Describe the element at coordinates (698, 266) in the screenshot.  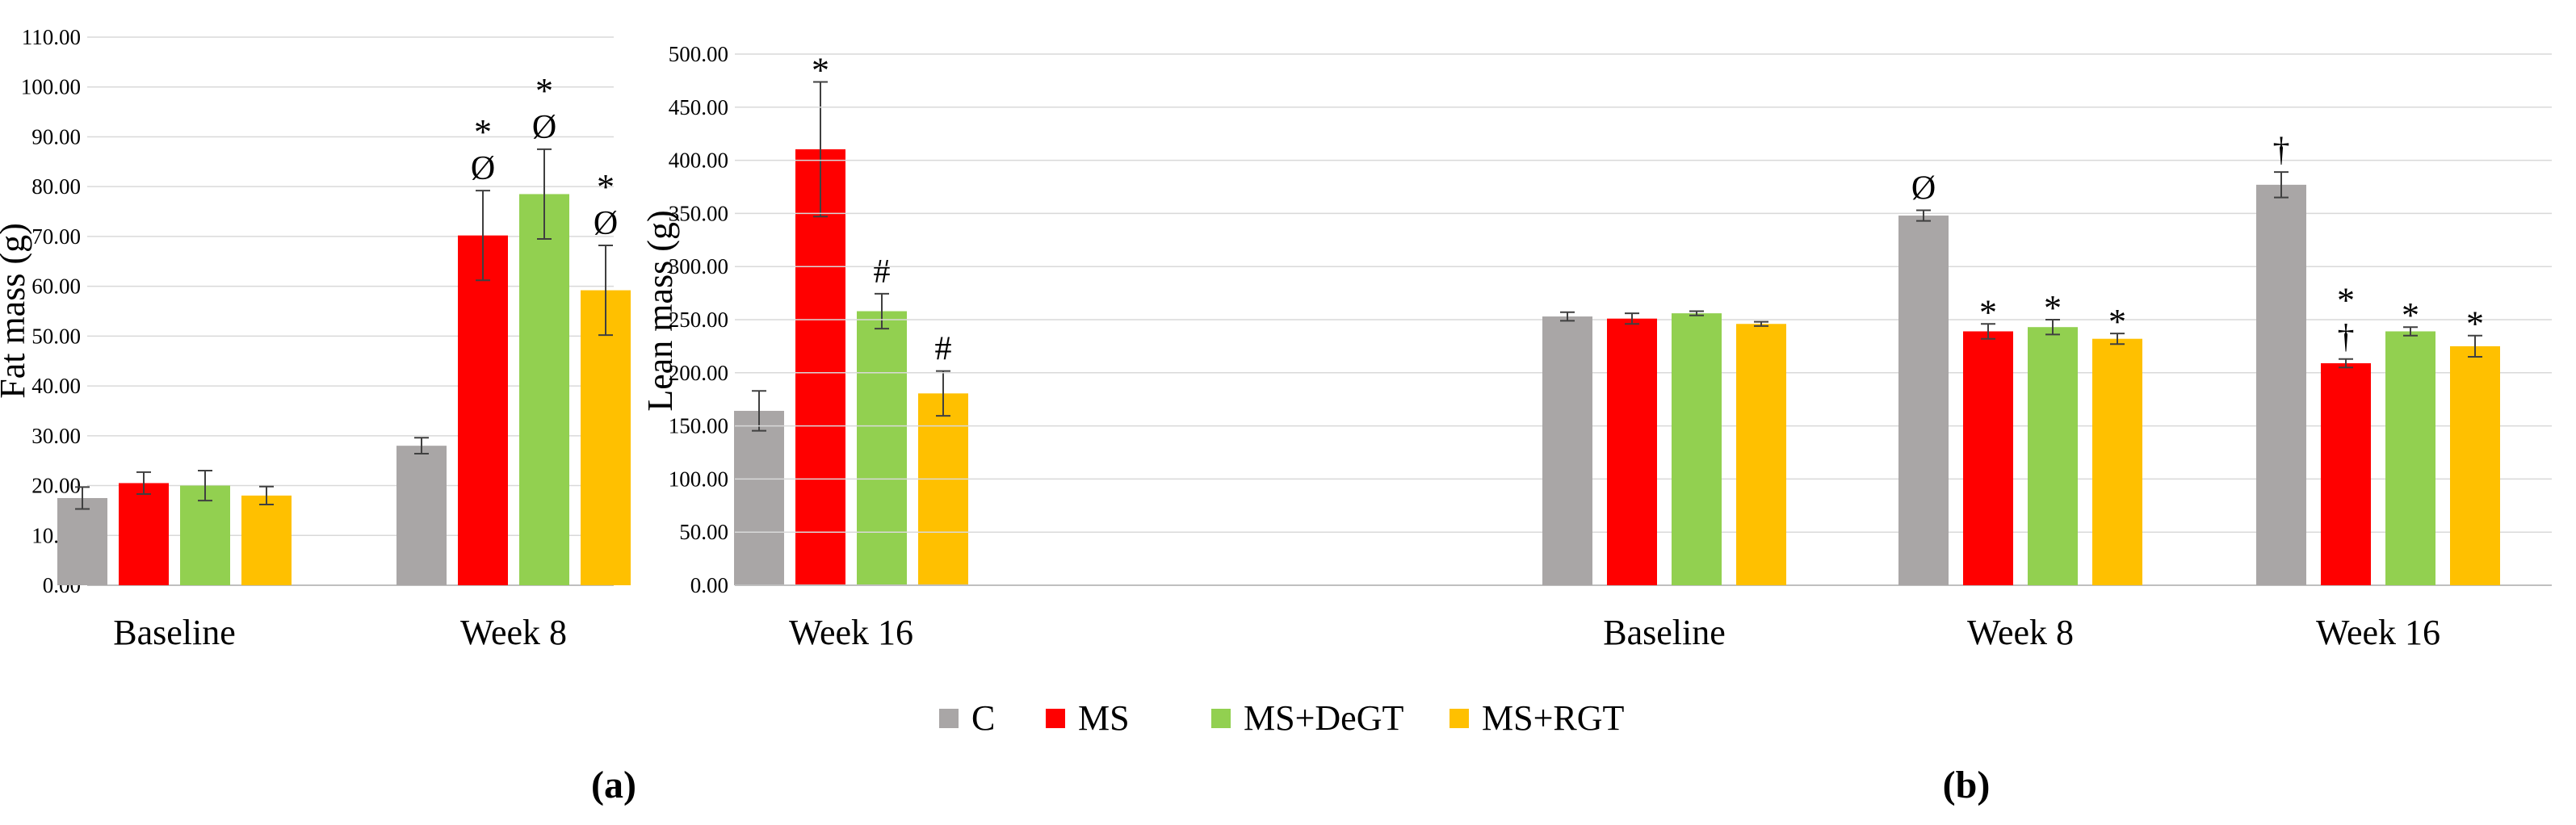
I see `y-tick-label-b-6: 300.00` at that location.